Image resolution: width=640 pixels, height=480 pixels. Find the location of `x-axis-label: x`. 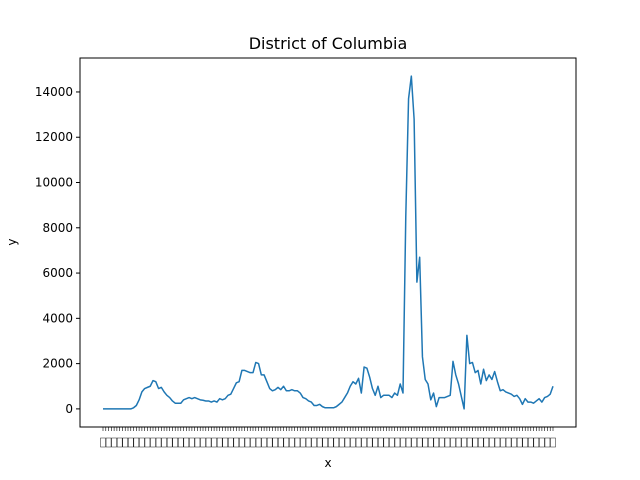

x-axis-label: x is located at coordinates (327, 463).